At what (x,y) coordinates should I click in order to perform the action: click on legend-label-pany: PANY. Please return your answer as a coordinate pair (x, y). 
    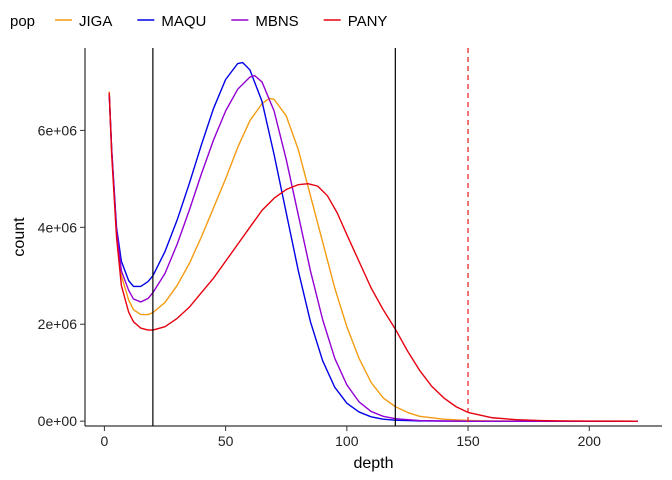
    Looking at the image, I should click on (368, 21).